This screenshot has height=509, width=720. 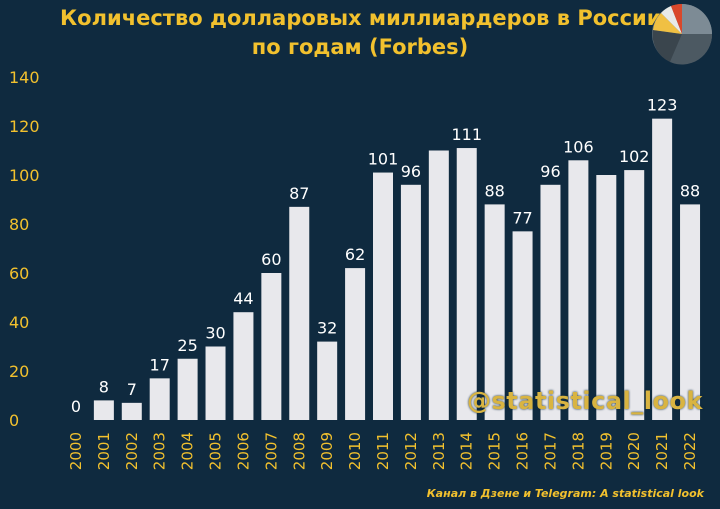 I want to click on x-tick-label: 2007, so click(x=271, y=451).